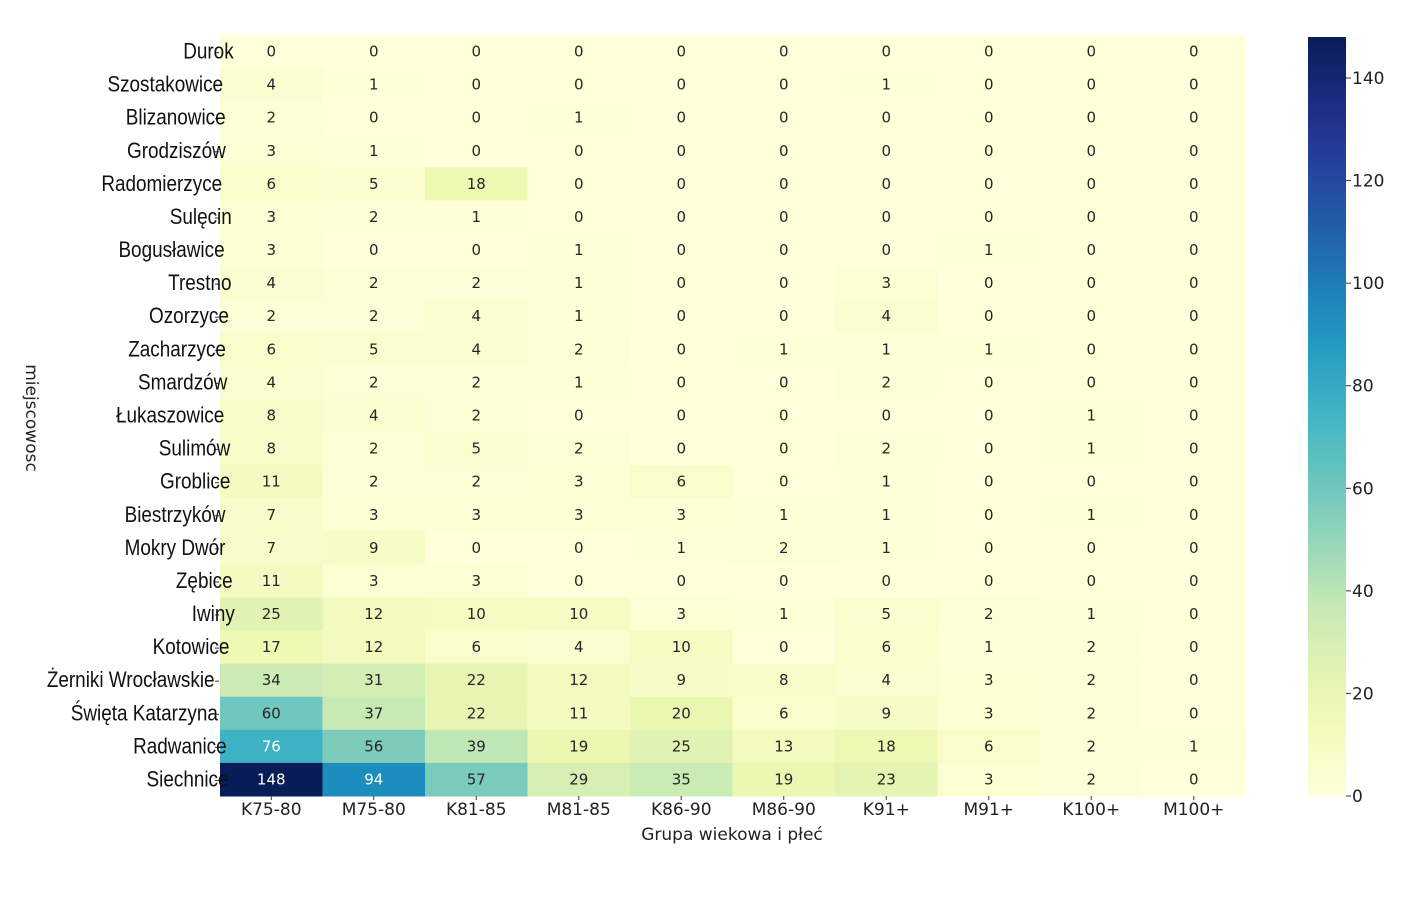 The width and height of the screenshot is (1425, 922). What do you see at coordinates (681, 647) in the screenshot?
I see `cell-value-label: 10` at bounding box center [681, 647].